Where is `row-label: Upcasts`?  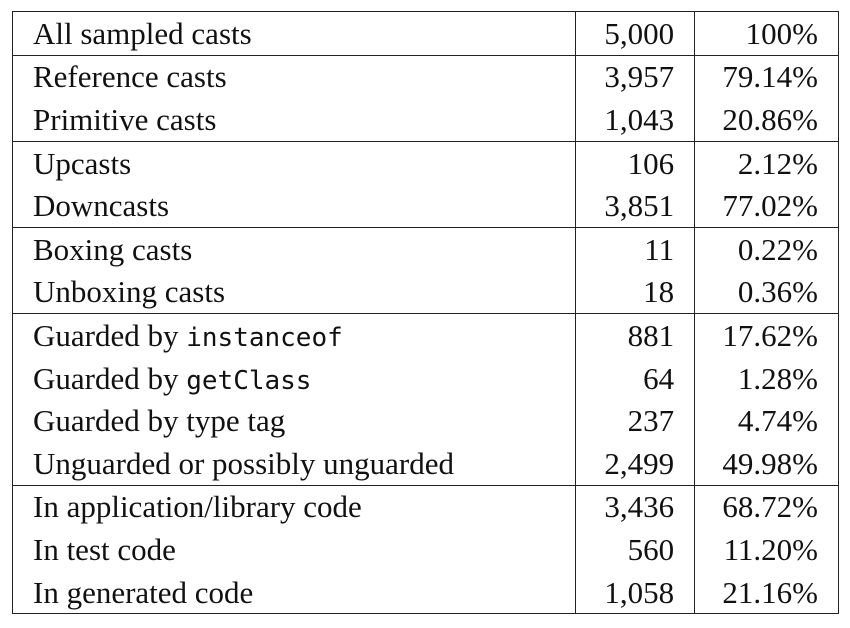
row-label: Upcasts is located at coordinates (294, 162).